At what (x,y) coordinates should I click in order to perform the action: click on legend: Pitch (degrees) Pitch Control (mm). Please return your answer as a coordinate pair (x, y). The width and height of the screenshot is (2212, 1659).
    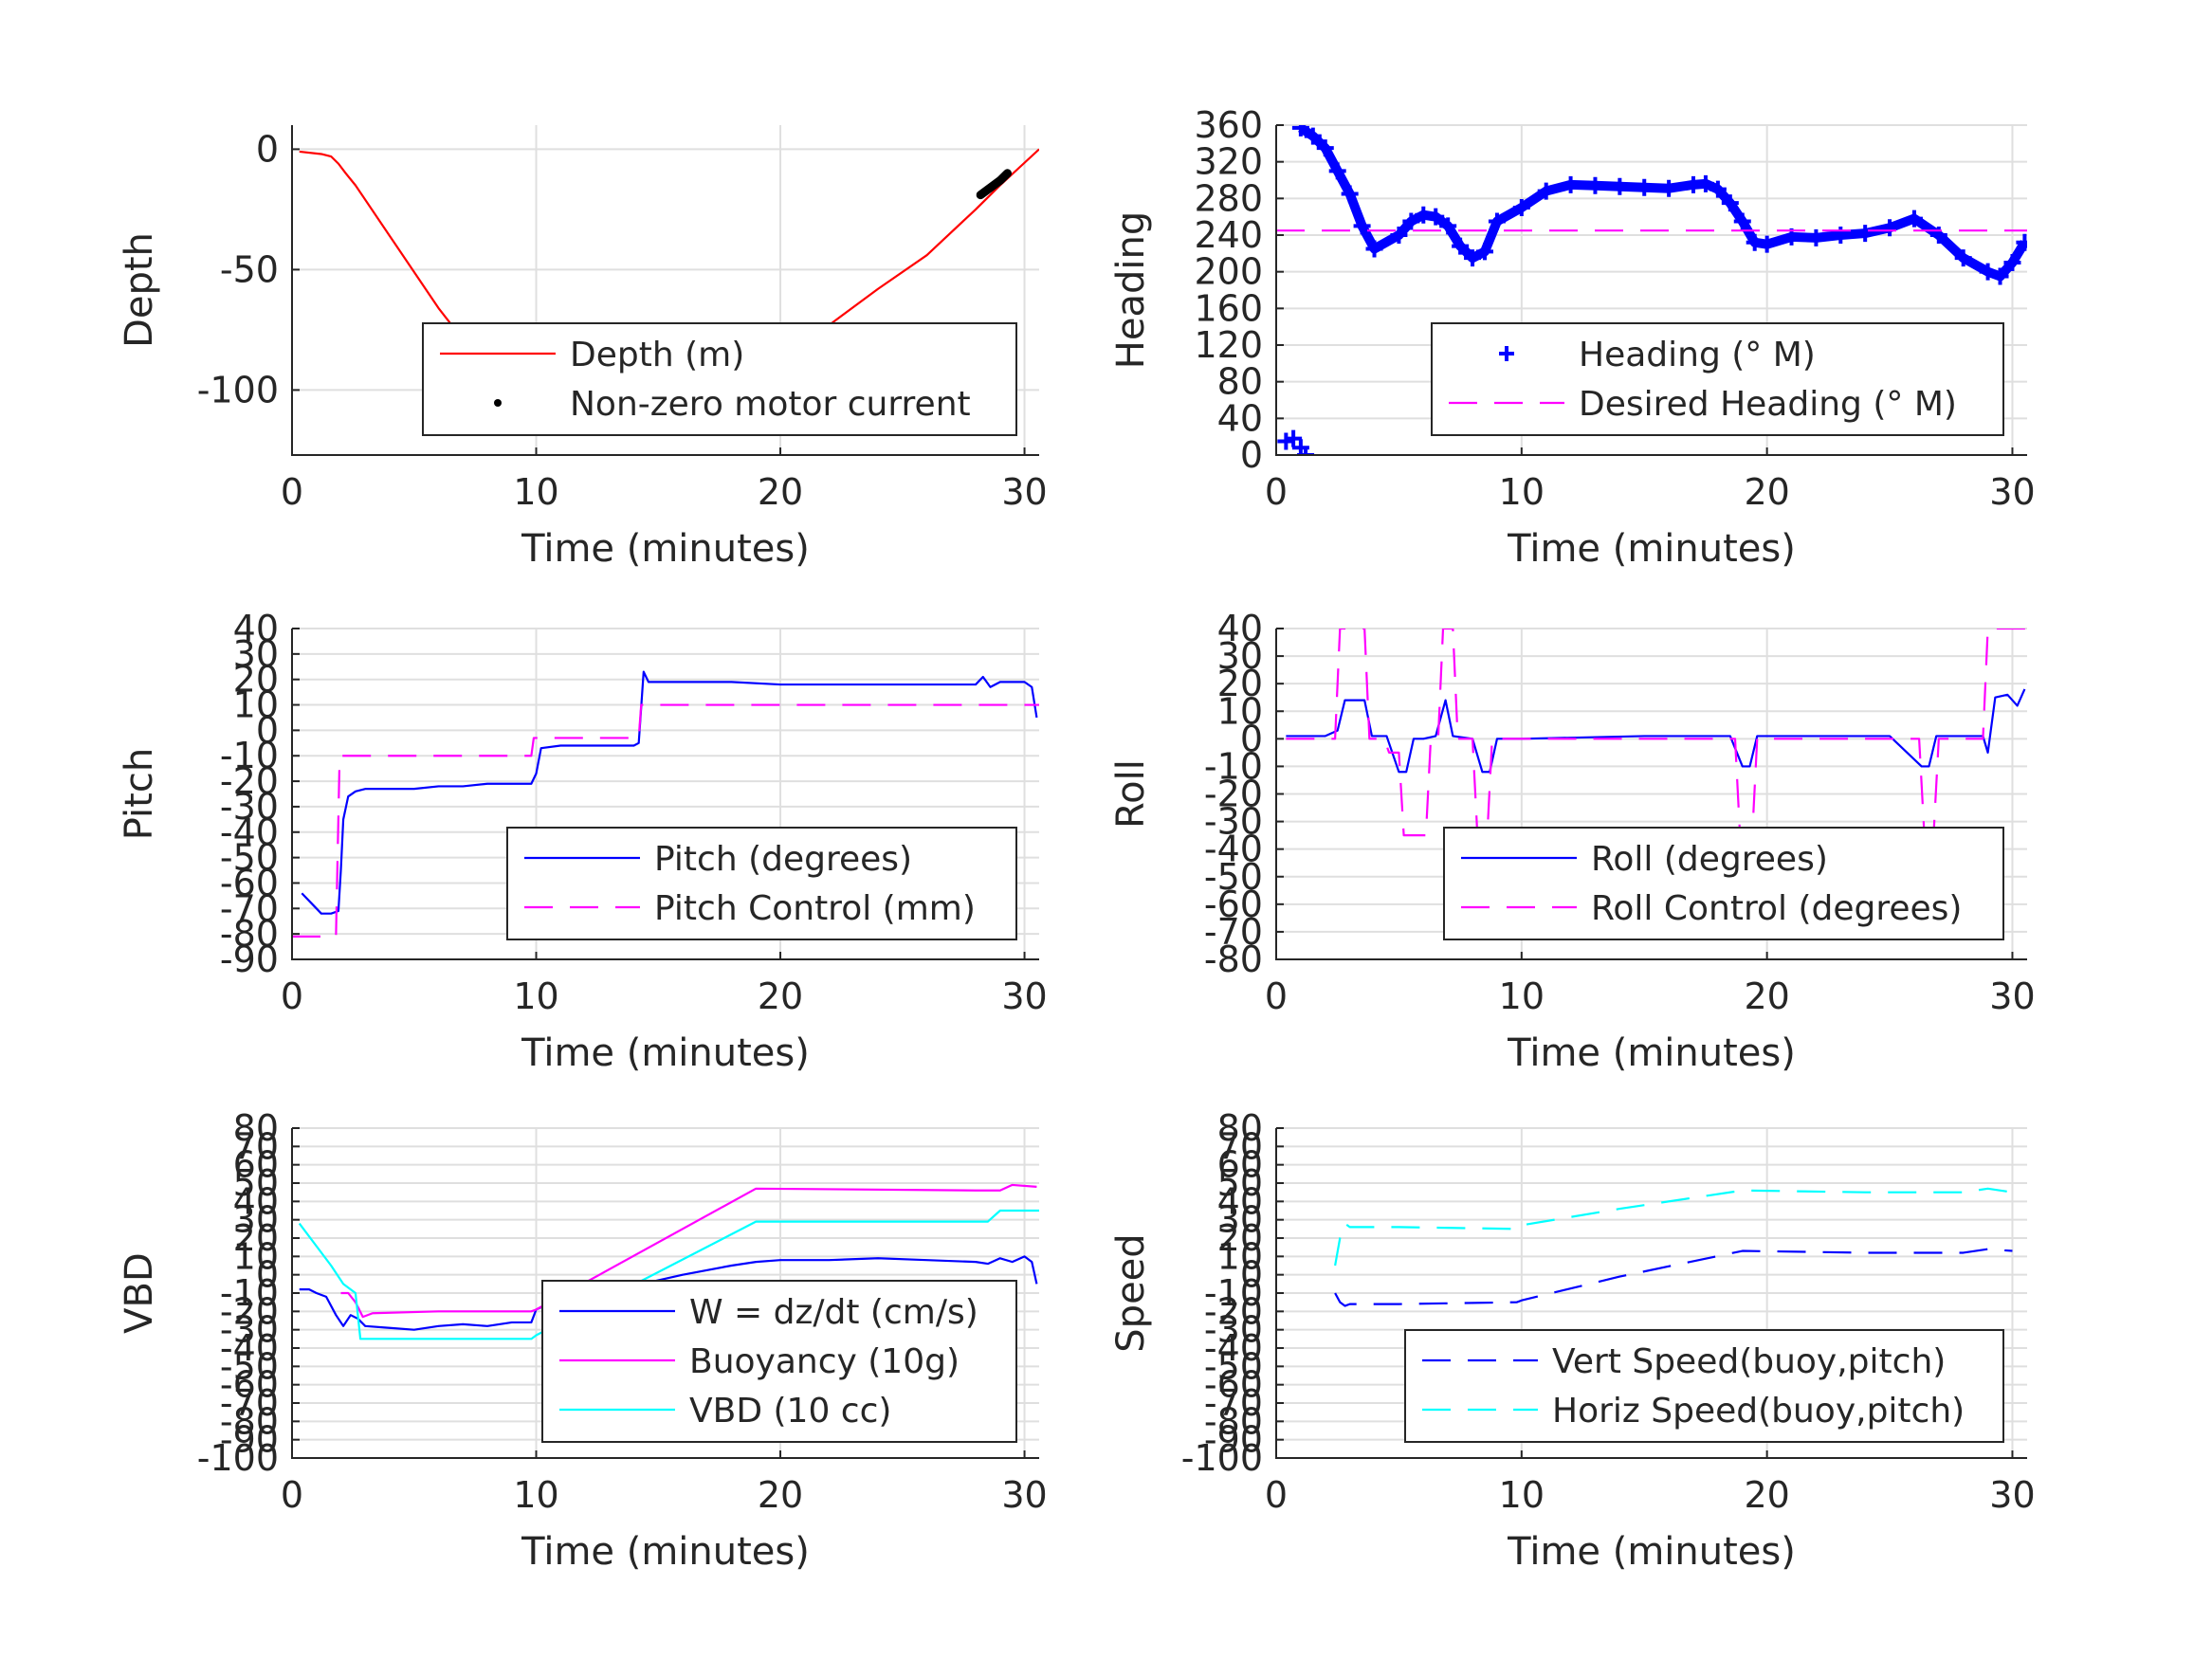
    Looking at the image, I should click on (761, 883).